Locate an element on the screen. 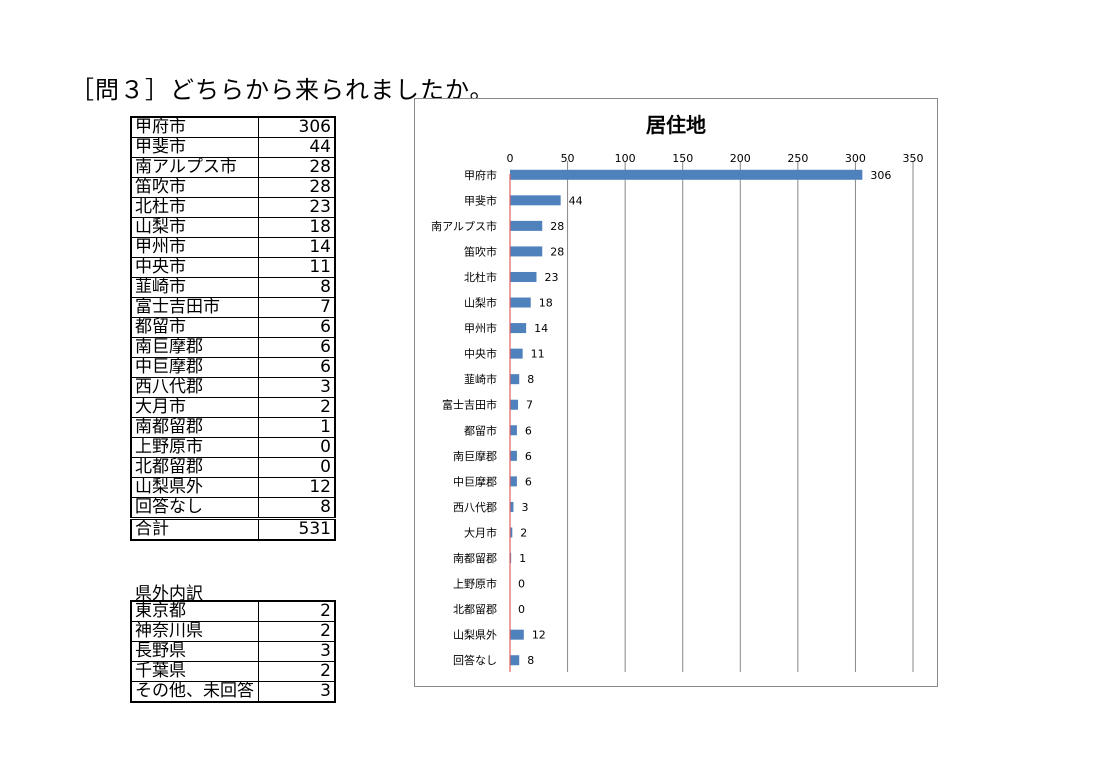 This screenshot has width=1100, height=777. data-label: 14 is located at coordinates (541, 328).